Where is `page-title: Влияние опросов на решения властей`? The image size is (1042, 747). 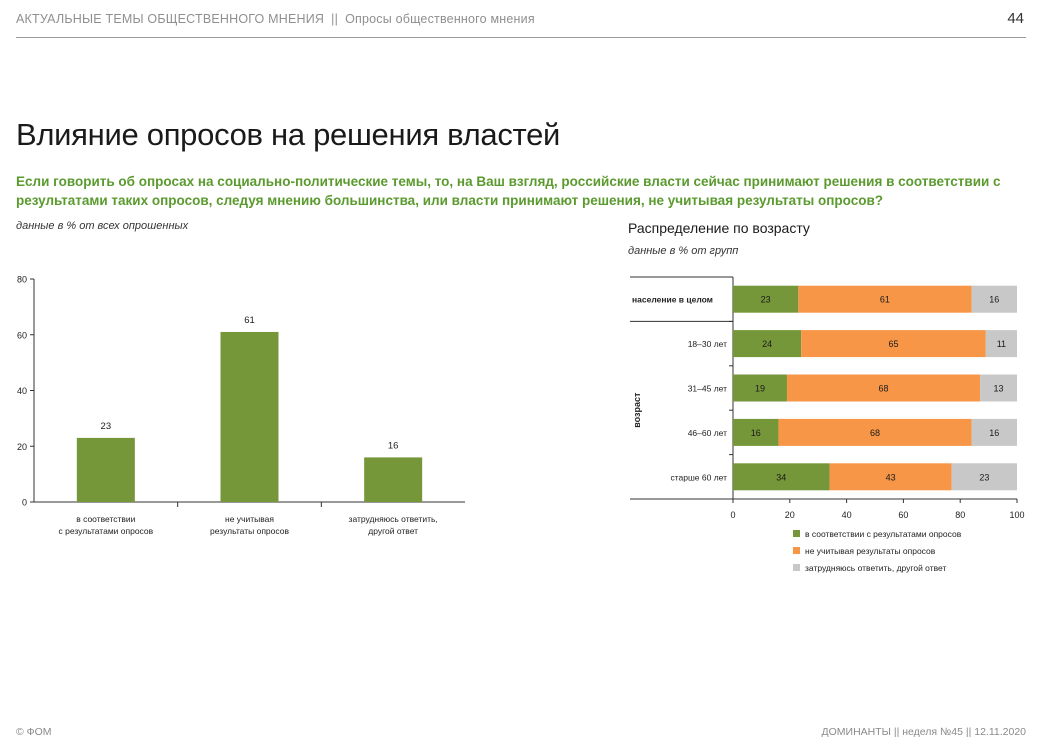
page-title: Влияние опросов на решения властей is located at coordinates (288, 134).